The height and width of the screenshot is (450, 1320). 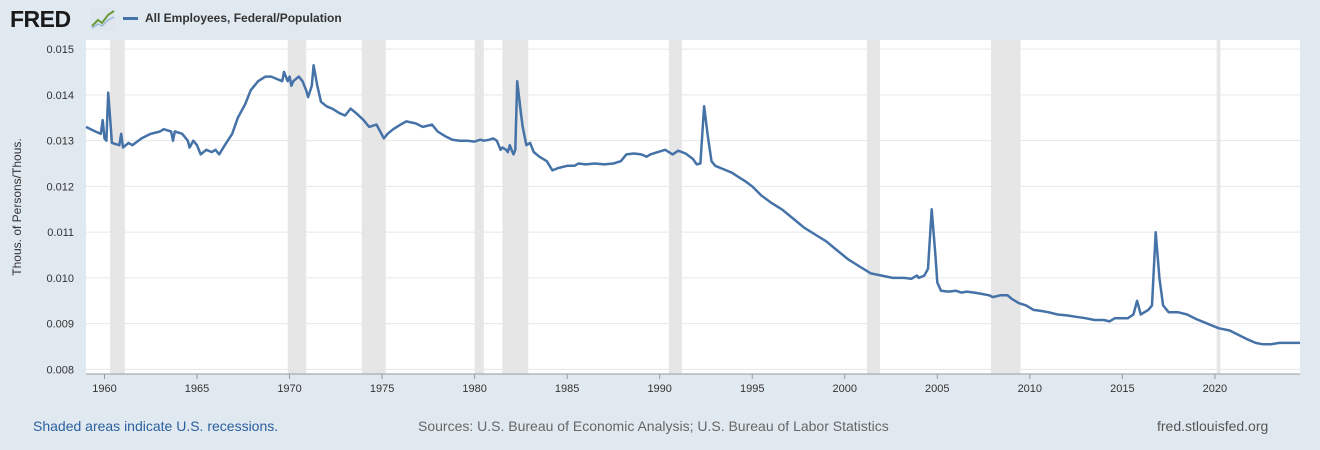 I want to click on y-tick-label: 0.012, so click(x=60, y=187).